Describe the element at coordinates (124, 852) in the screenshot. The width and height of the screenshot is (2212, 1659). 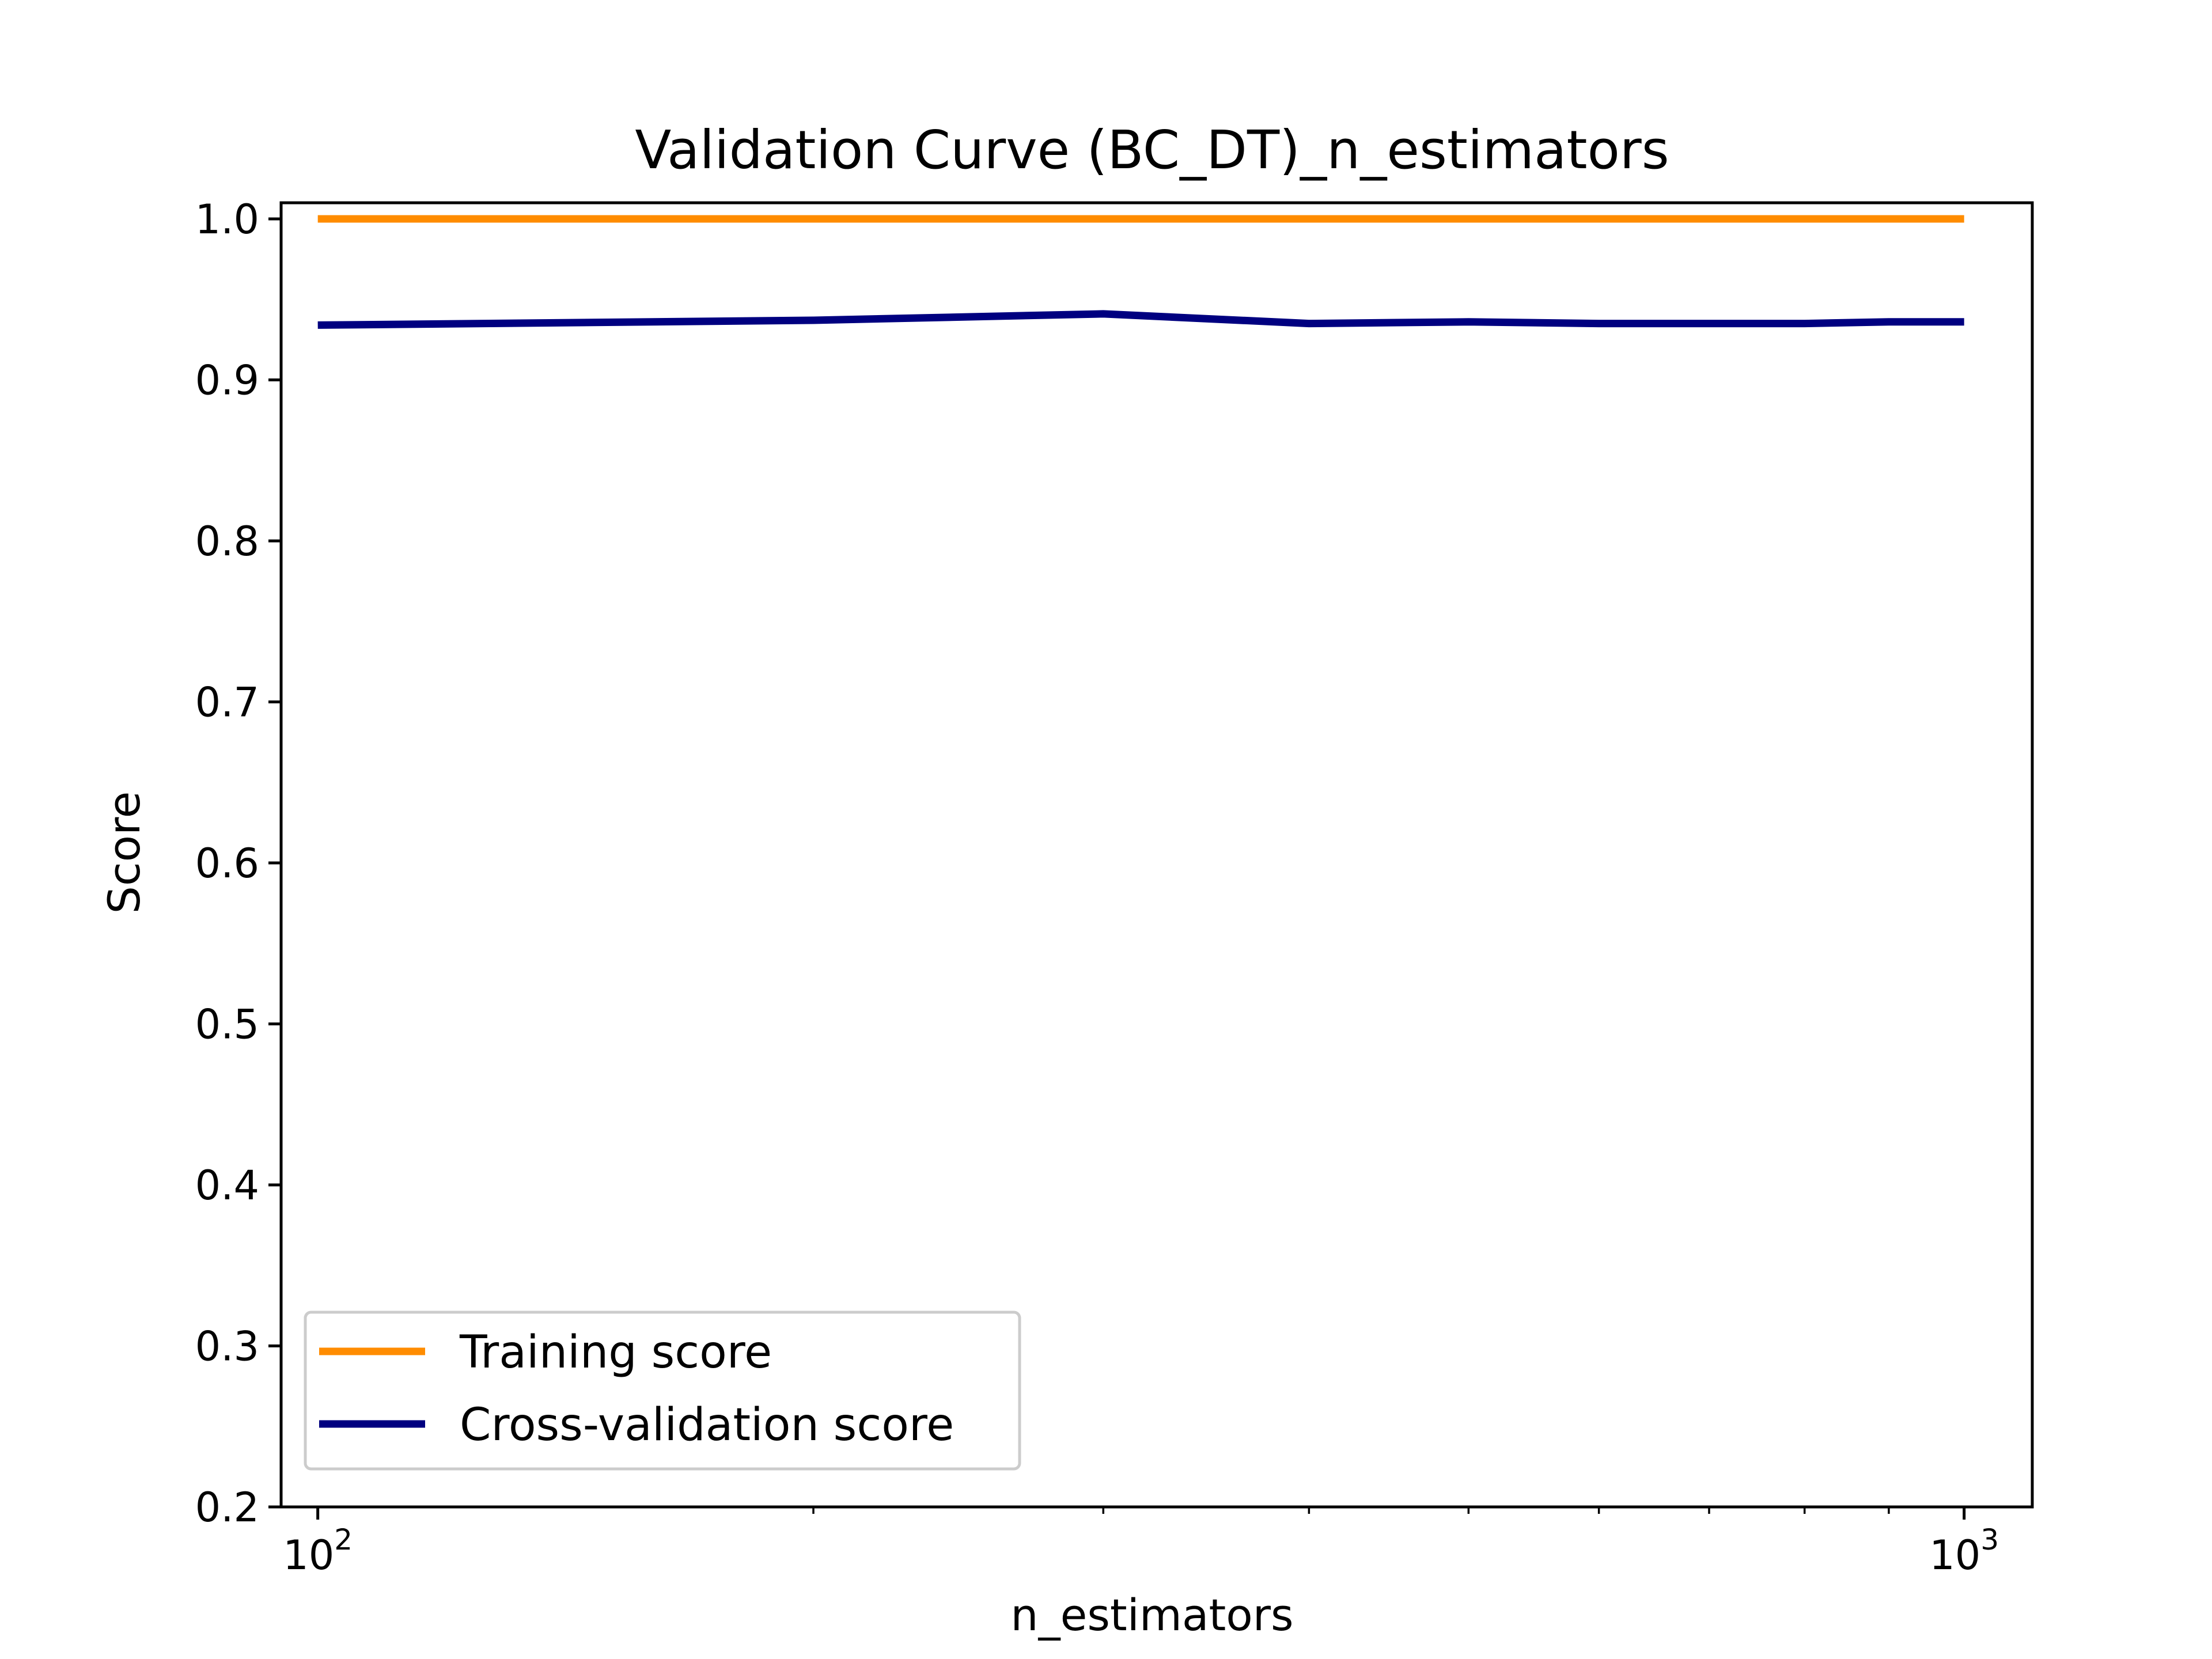
I see `y-axis-label: Score` at that location.